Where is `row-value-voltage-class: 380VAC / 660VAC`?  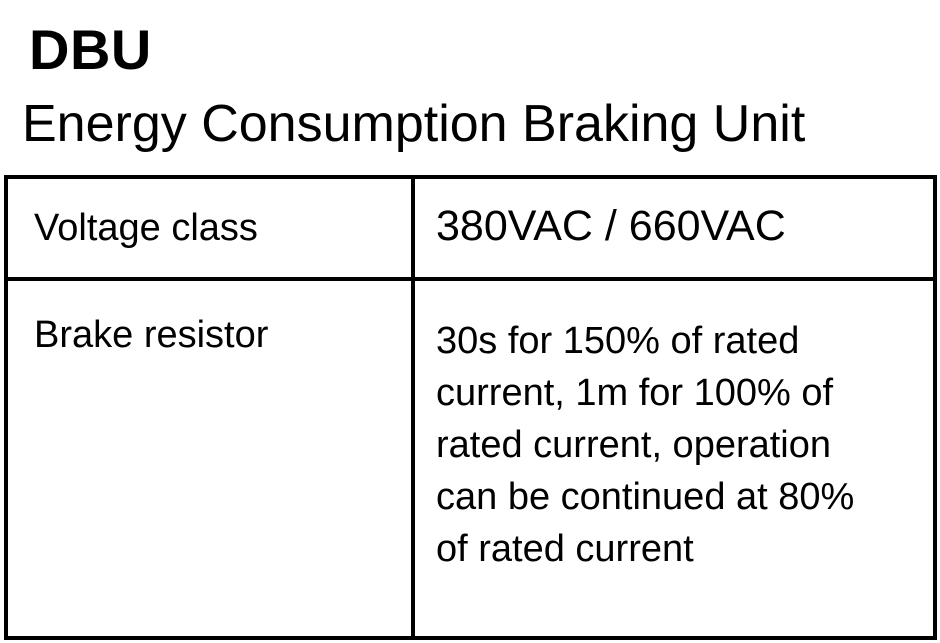 row-value-voltage-class: 380VAC / 660VAC is located at coordinates (611, 226).